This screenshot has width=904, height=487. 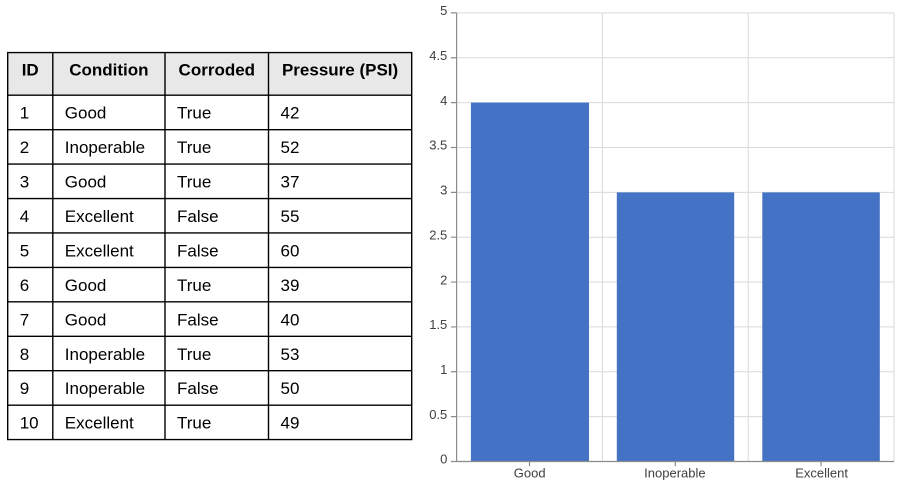 What do you see at coordinates (438, 414) in the screenshot?
I see `svg-text: 0.5` at bounding box center [438, 414].